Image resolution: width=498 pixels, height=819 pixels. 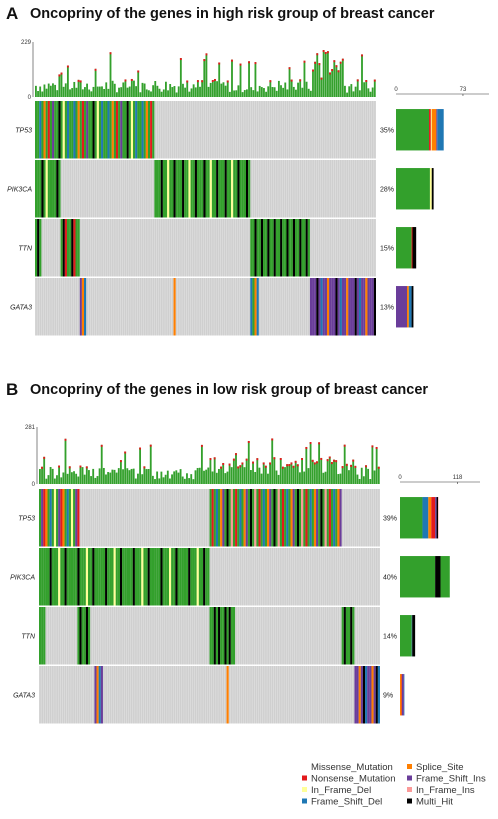 What do you see at coordinates (451, 779) in the screenshot?
I see `legend-label: Frame_Shift_Ins` at bounding box center [451, 779].